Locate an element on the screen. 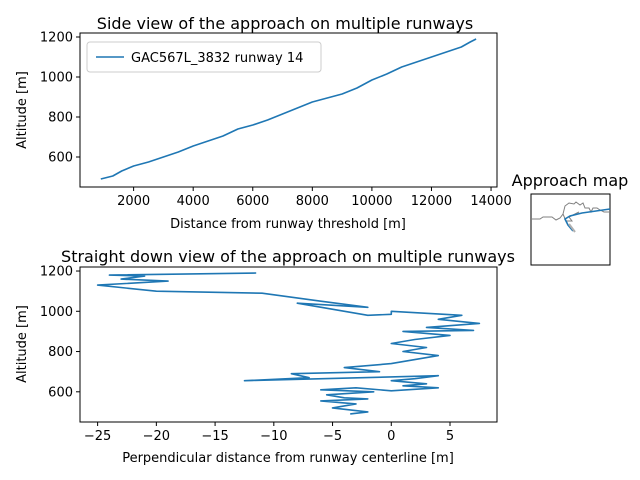 The width and height of the screenshot is (640, 480). approach-map-title: Approach map is located at coordinates (570, 180).